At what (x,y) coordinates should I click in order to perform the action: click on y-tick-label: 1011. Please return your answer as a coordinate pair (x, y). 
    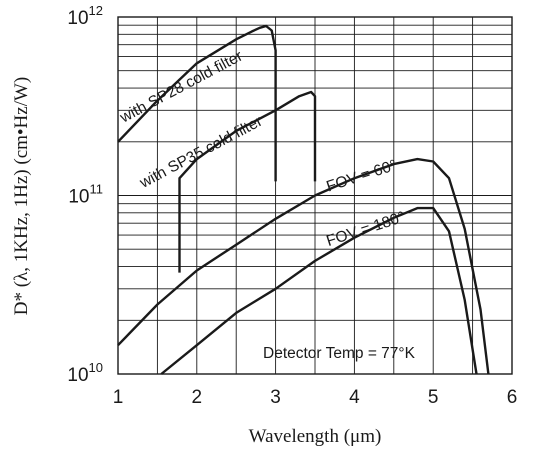
    Looking at the image, I should click on (85, 195).